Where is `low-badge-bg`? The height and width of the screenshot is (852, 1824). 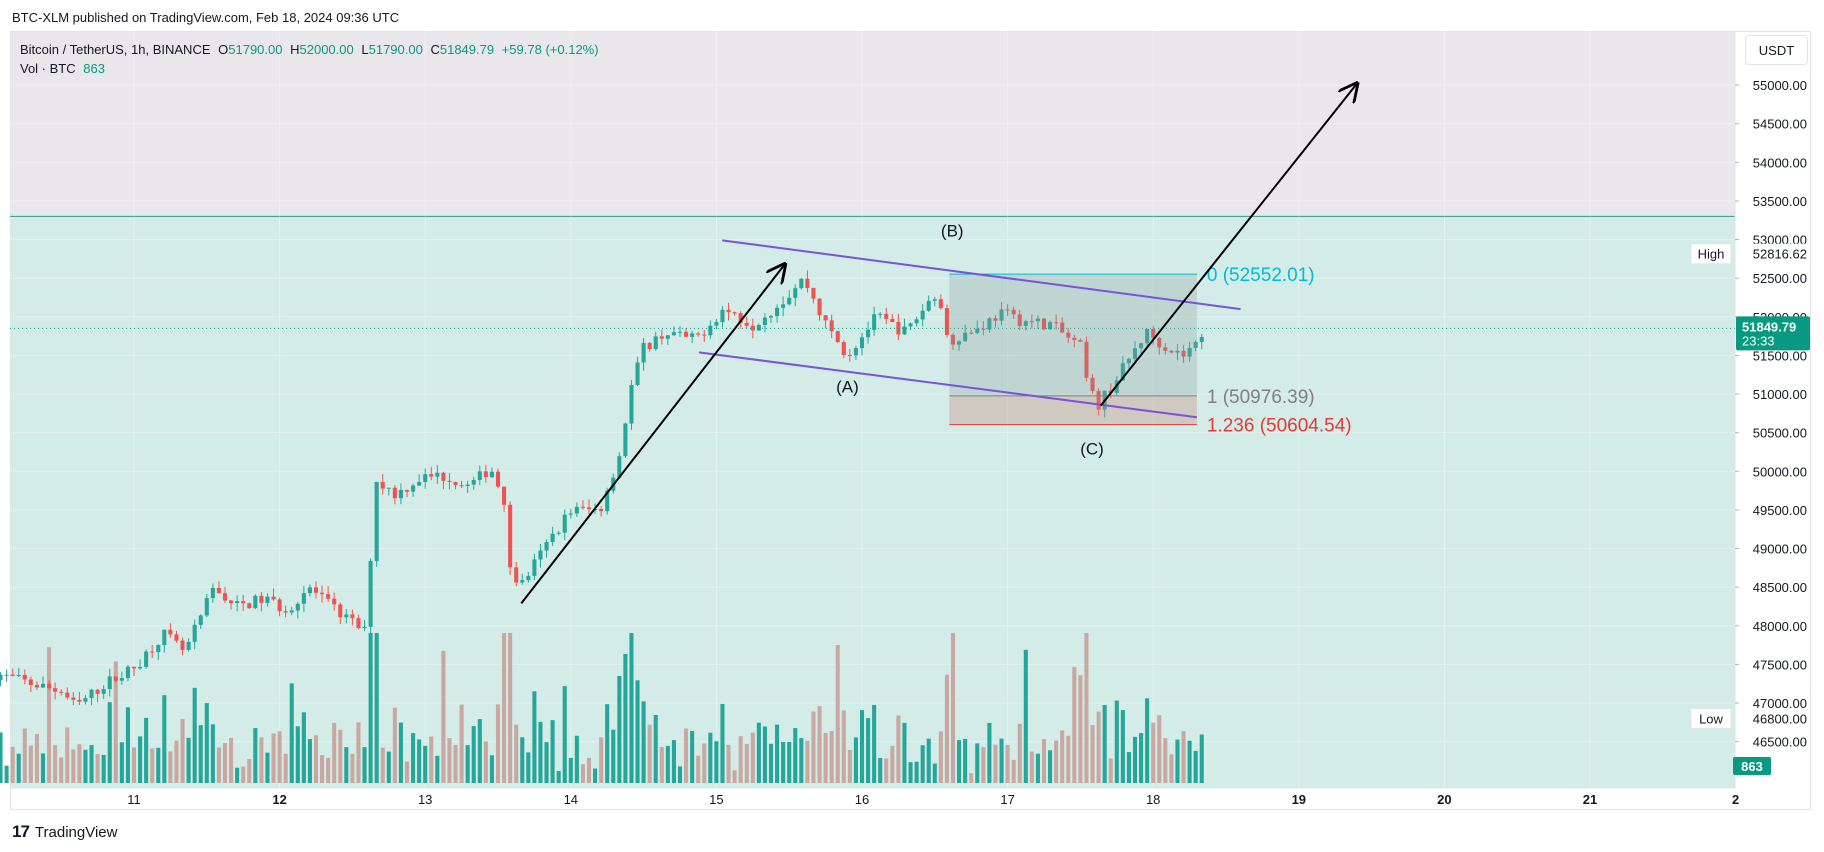 low-badge-bg is located at coordinates (1773, 718).